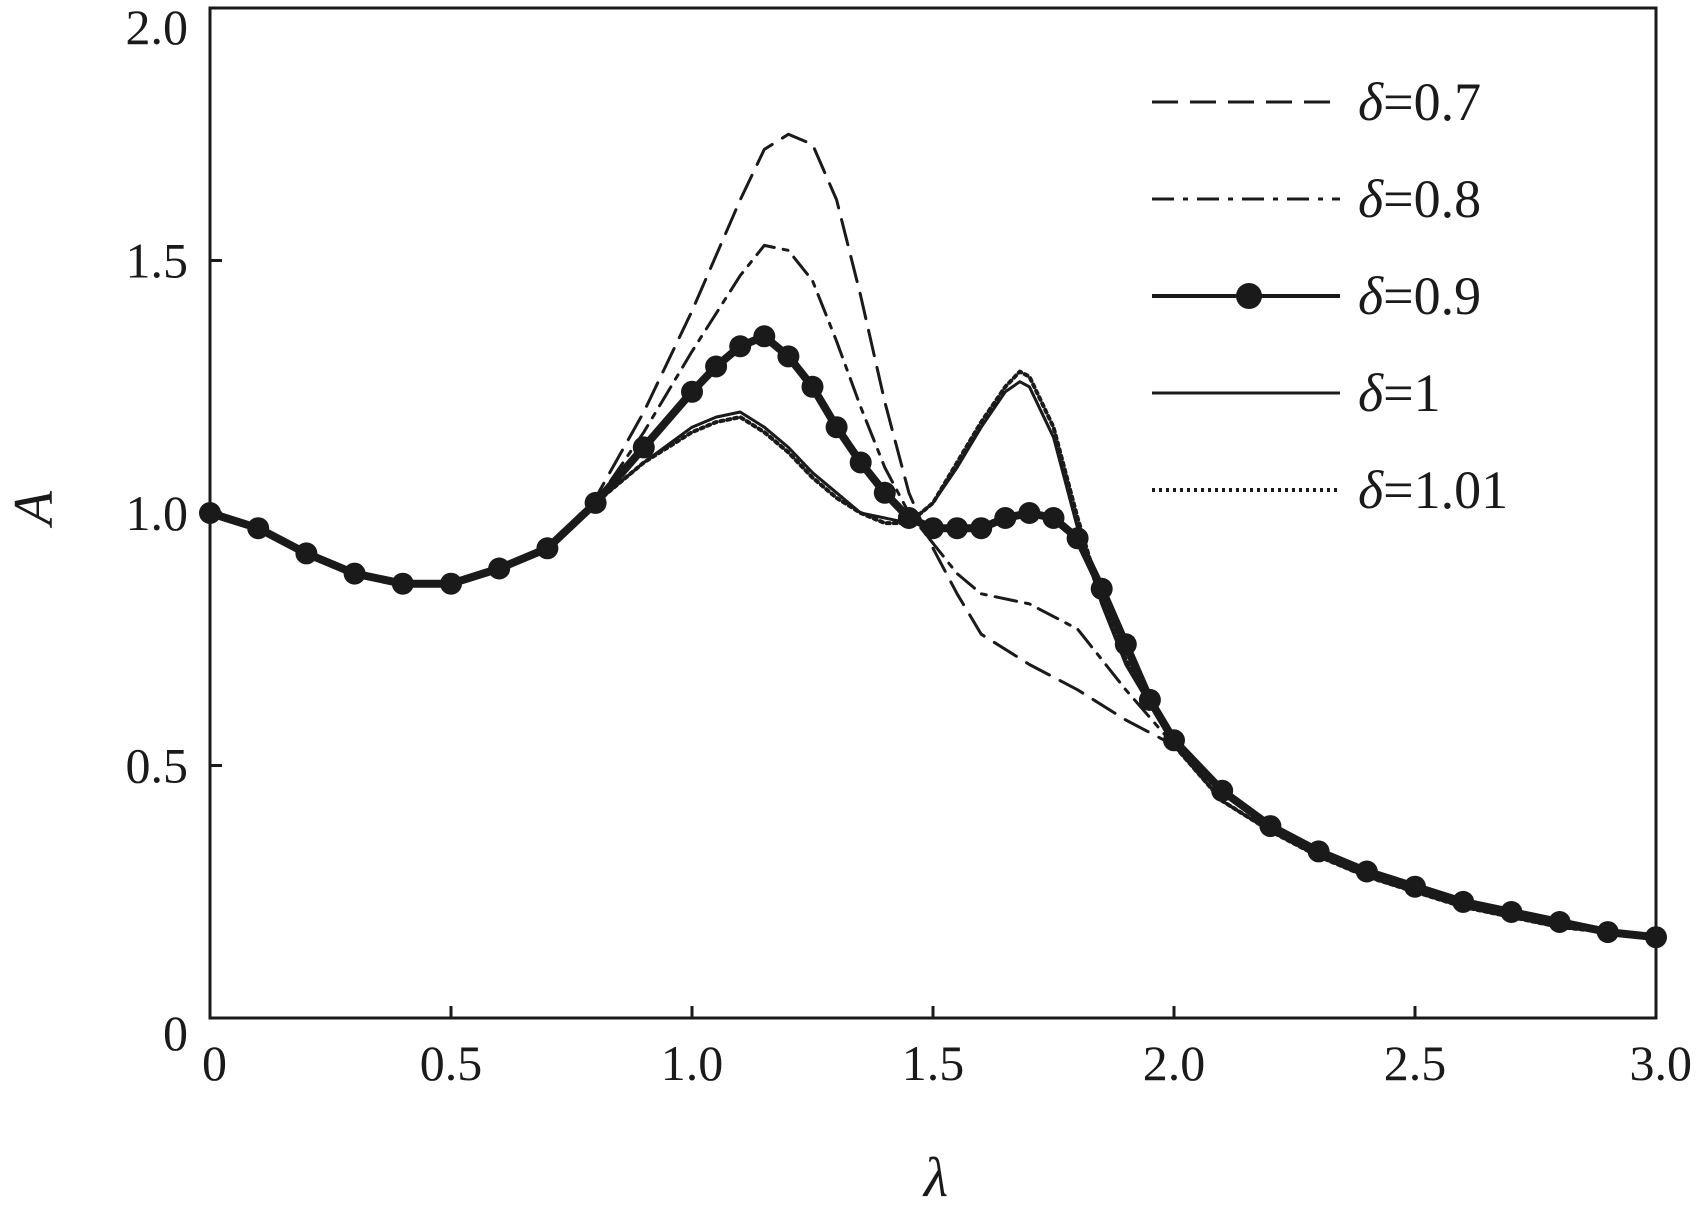  Describe the element at coordinates (1316, 296) in the screenshot. I see `legend-item: δ=0.9` at that location.